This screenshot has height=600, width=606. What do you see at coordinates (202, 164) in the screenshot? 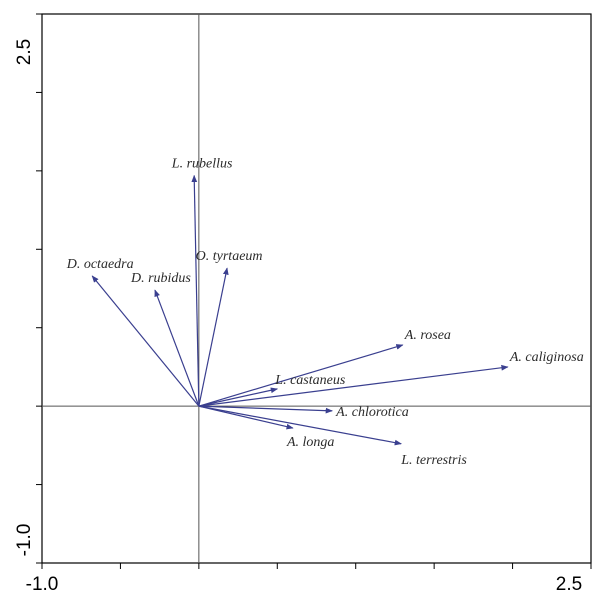
I see `species-label: L. rubellus` at bounding box center [202, 164].